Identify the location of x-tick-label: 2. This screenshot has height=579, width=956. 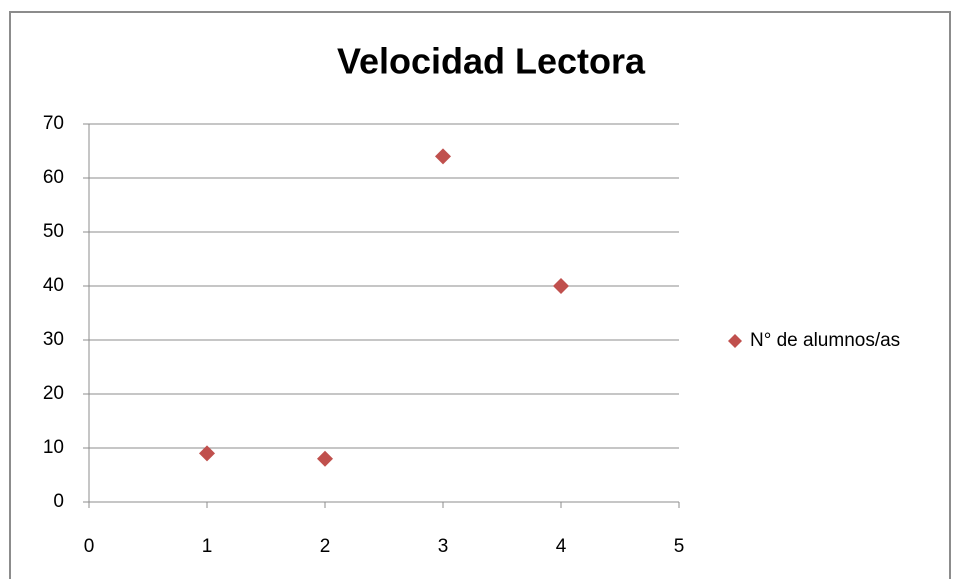
(325, 546).